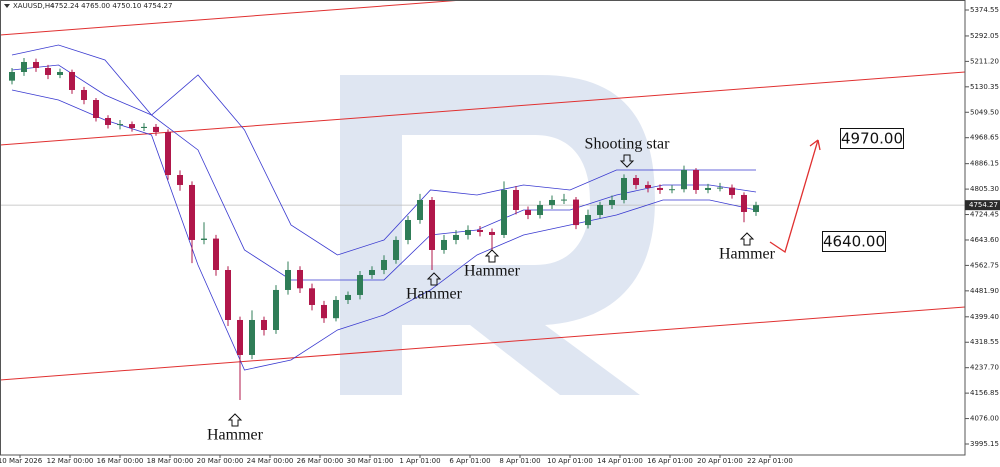 Image resolution: width=1000 pixels, height=467 pixels. Describe the element at coordinates (794, 196) in the screenshot. I see `forecast-line` at that location.